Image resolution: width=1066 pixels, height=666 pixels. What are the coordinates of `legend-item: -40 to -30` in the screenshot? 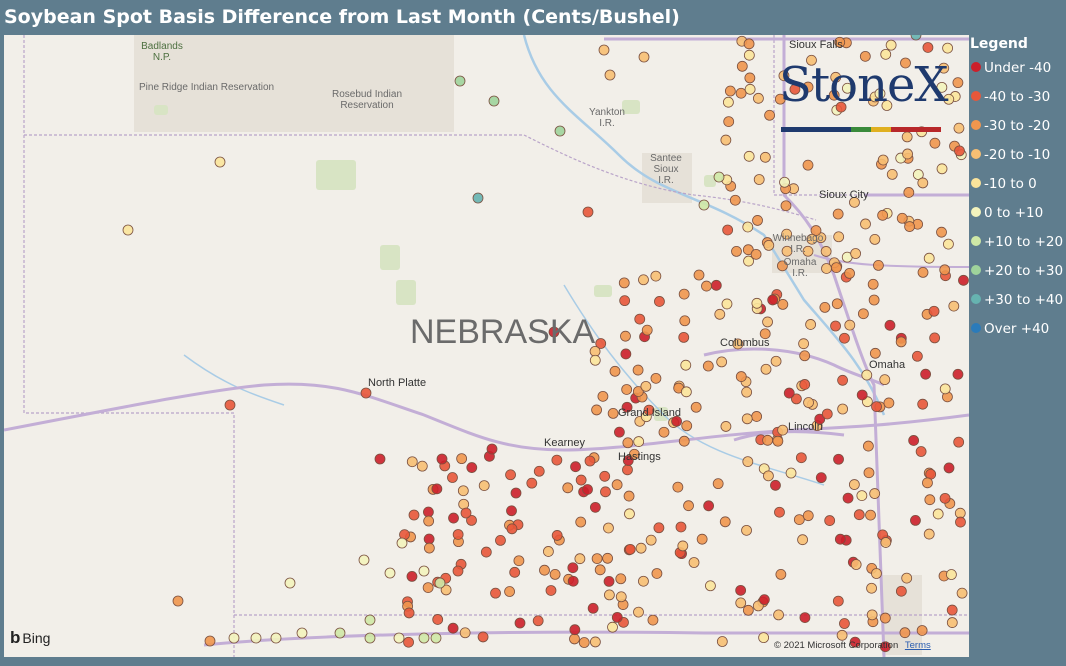 It's located at (1010, 97).